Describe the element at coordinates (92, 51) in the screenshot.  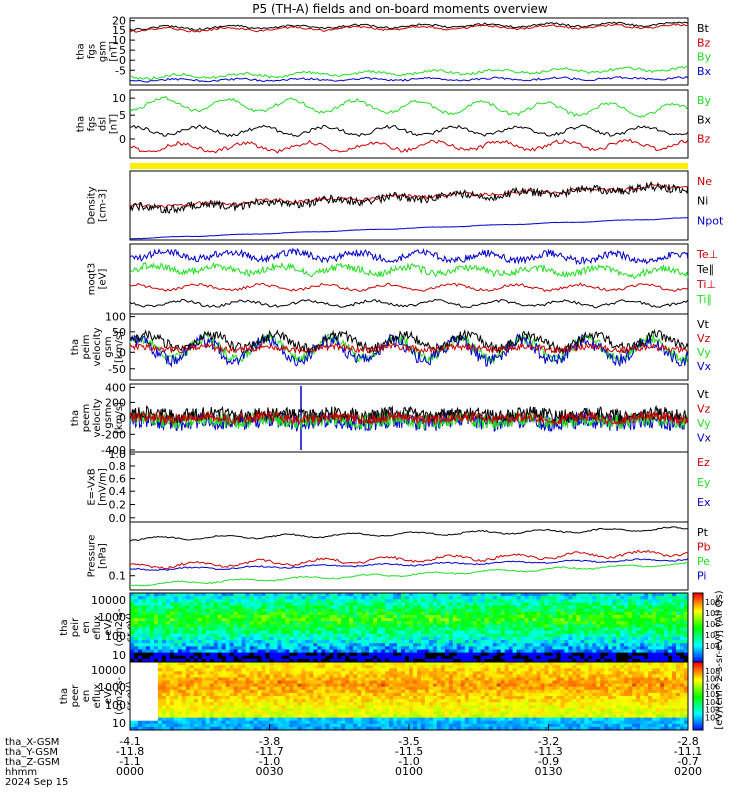
I see `y-axis-label: fgs` at that location.